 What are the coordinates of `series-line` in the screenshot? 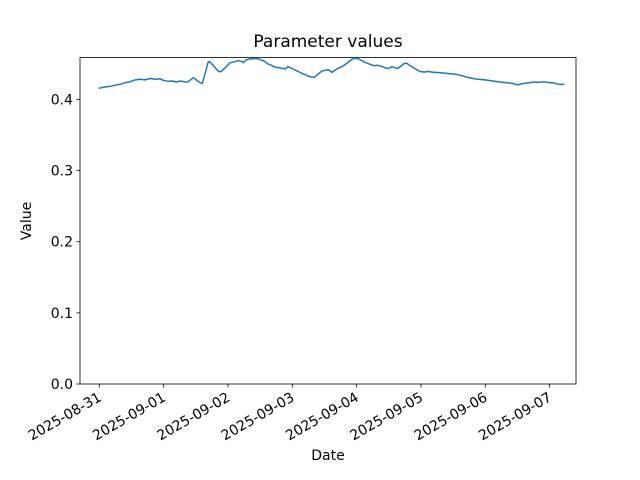 It's located at (331, 73).